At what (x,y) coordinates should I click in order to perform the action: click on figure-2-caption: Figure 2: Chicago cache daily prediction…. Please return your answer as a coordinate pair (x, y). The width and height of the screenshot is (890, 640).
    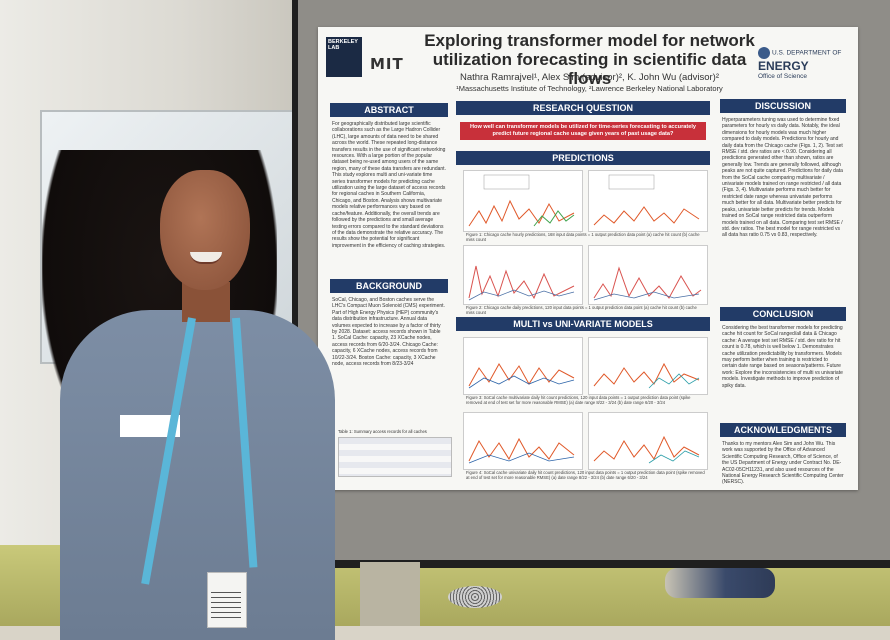
    Looking at the image, I should click on (581, 310).